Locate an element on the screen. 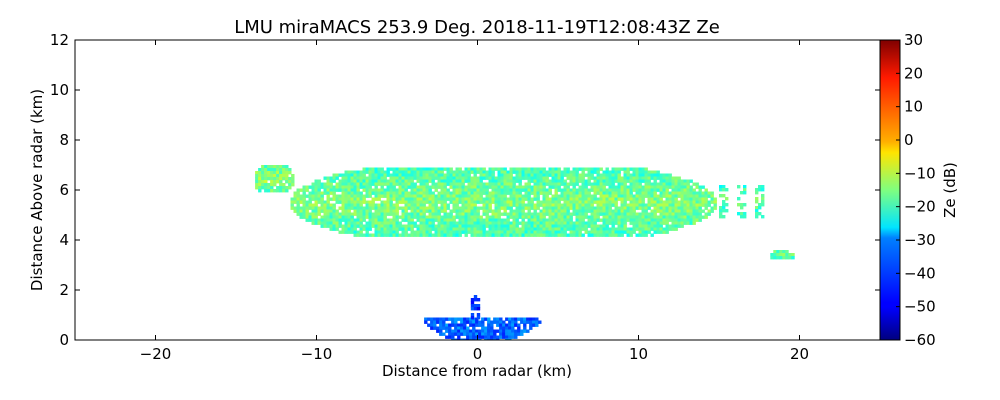  colorbar-tick-label: −40 is located at coordinates (920, 273).